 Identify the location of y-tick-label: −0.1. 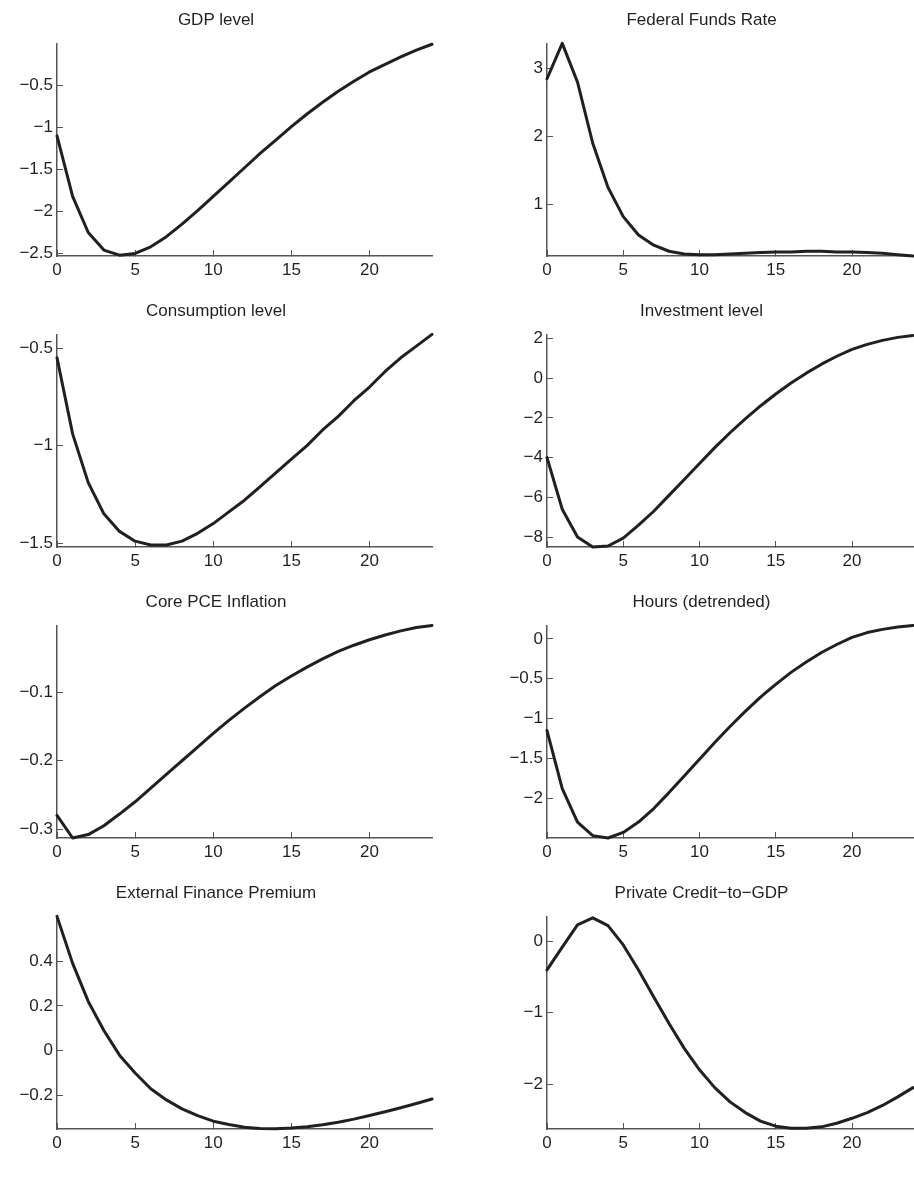
(36, 692).